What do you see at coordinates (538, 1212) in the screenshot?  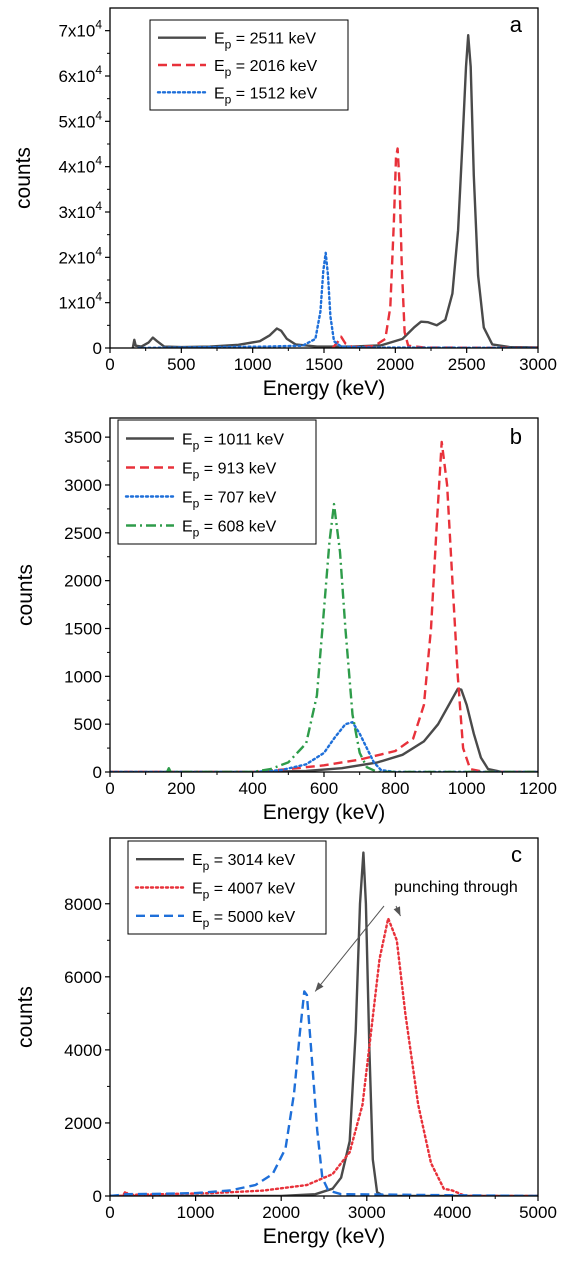 I see `x-tick-label: 5000` at bounding box center [538, 1212].